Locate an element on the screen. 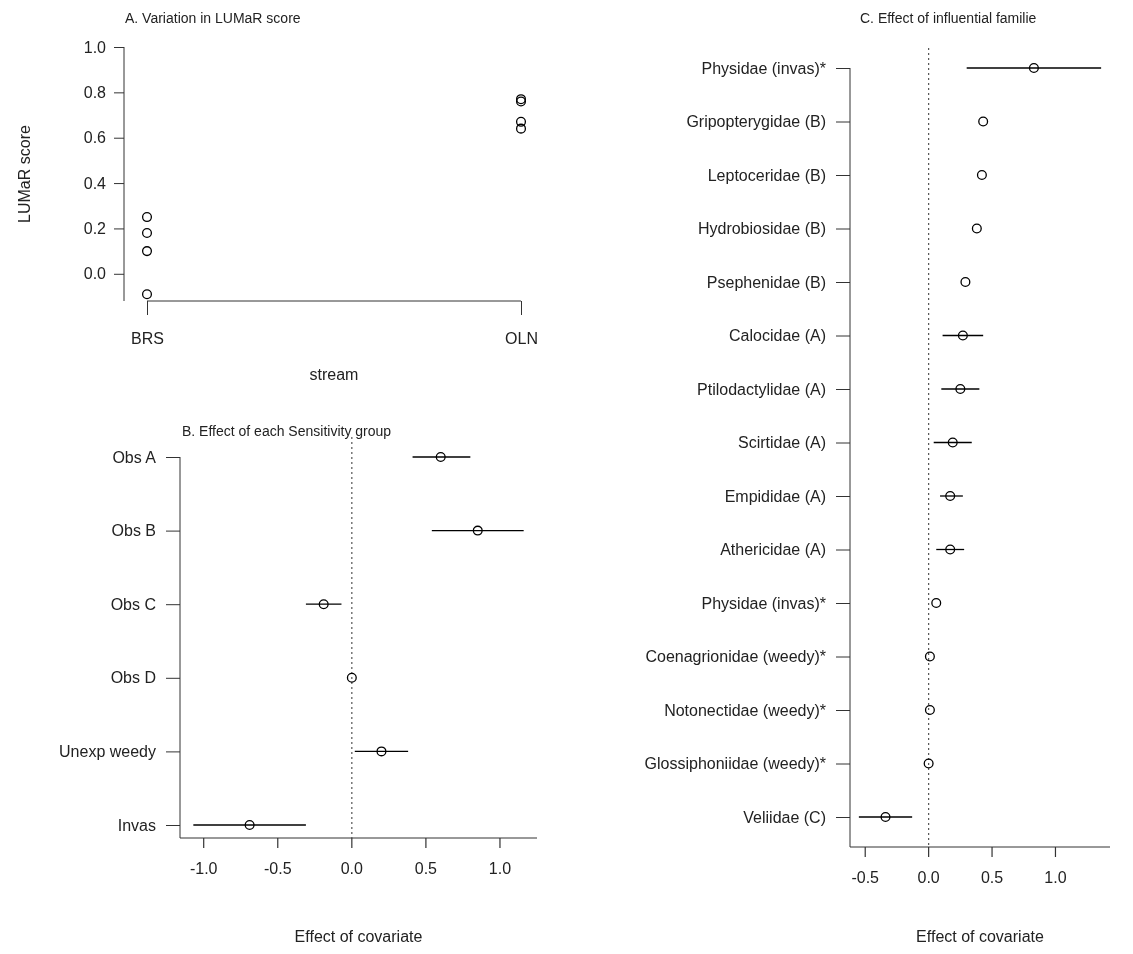 The image size is (1133, 954). y-tick-label: 1.0 is located at coordinates (95, 47).